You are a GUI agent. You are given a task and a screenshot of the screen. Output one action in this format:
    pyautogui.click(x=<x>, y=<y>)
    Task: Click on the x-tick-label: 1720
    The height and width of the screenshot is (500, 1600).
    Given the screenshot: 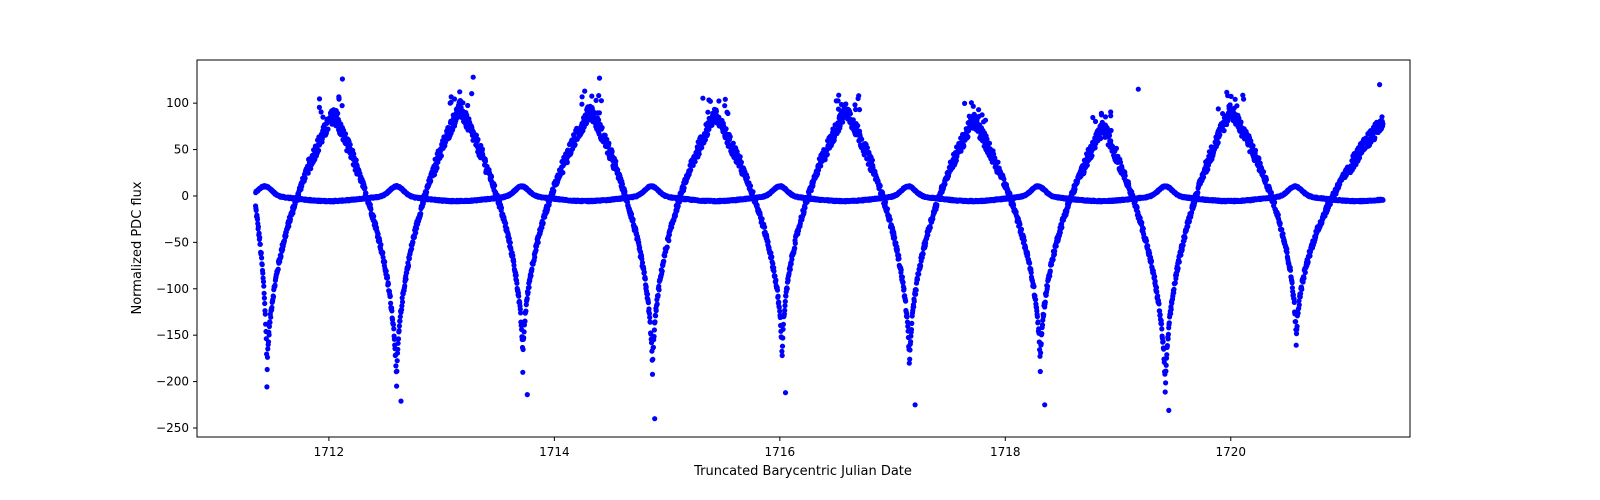 What is the action you would take?
    pyautogui.click(x=1230, y=452)
    